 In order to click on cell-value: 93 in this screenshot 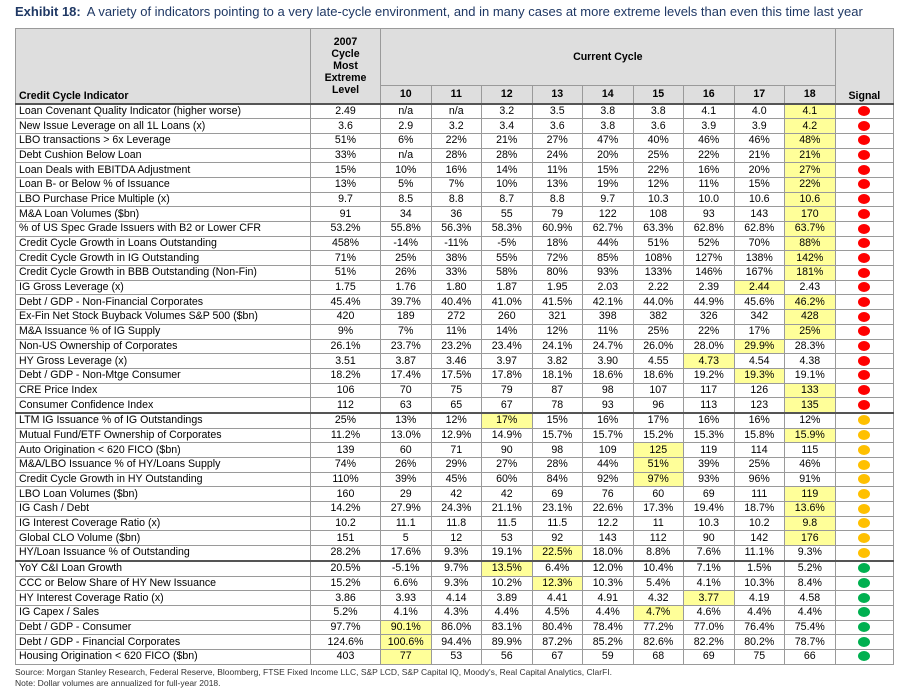, I will do `click(709, 214)`.